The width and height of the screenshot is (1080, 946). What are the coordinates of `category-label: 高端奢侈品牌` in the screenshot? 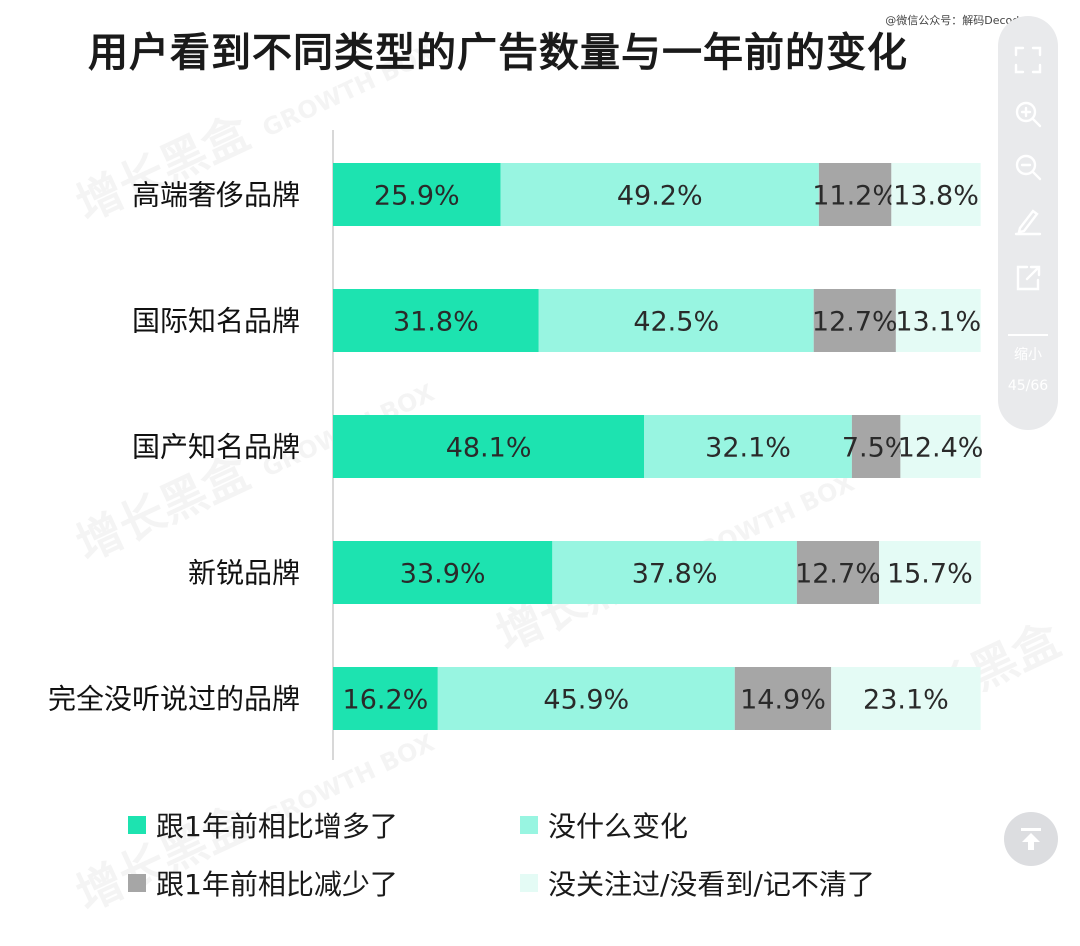 It's located at (216, 195).